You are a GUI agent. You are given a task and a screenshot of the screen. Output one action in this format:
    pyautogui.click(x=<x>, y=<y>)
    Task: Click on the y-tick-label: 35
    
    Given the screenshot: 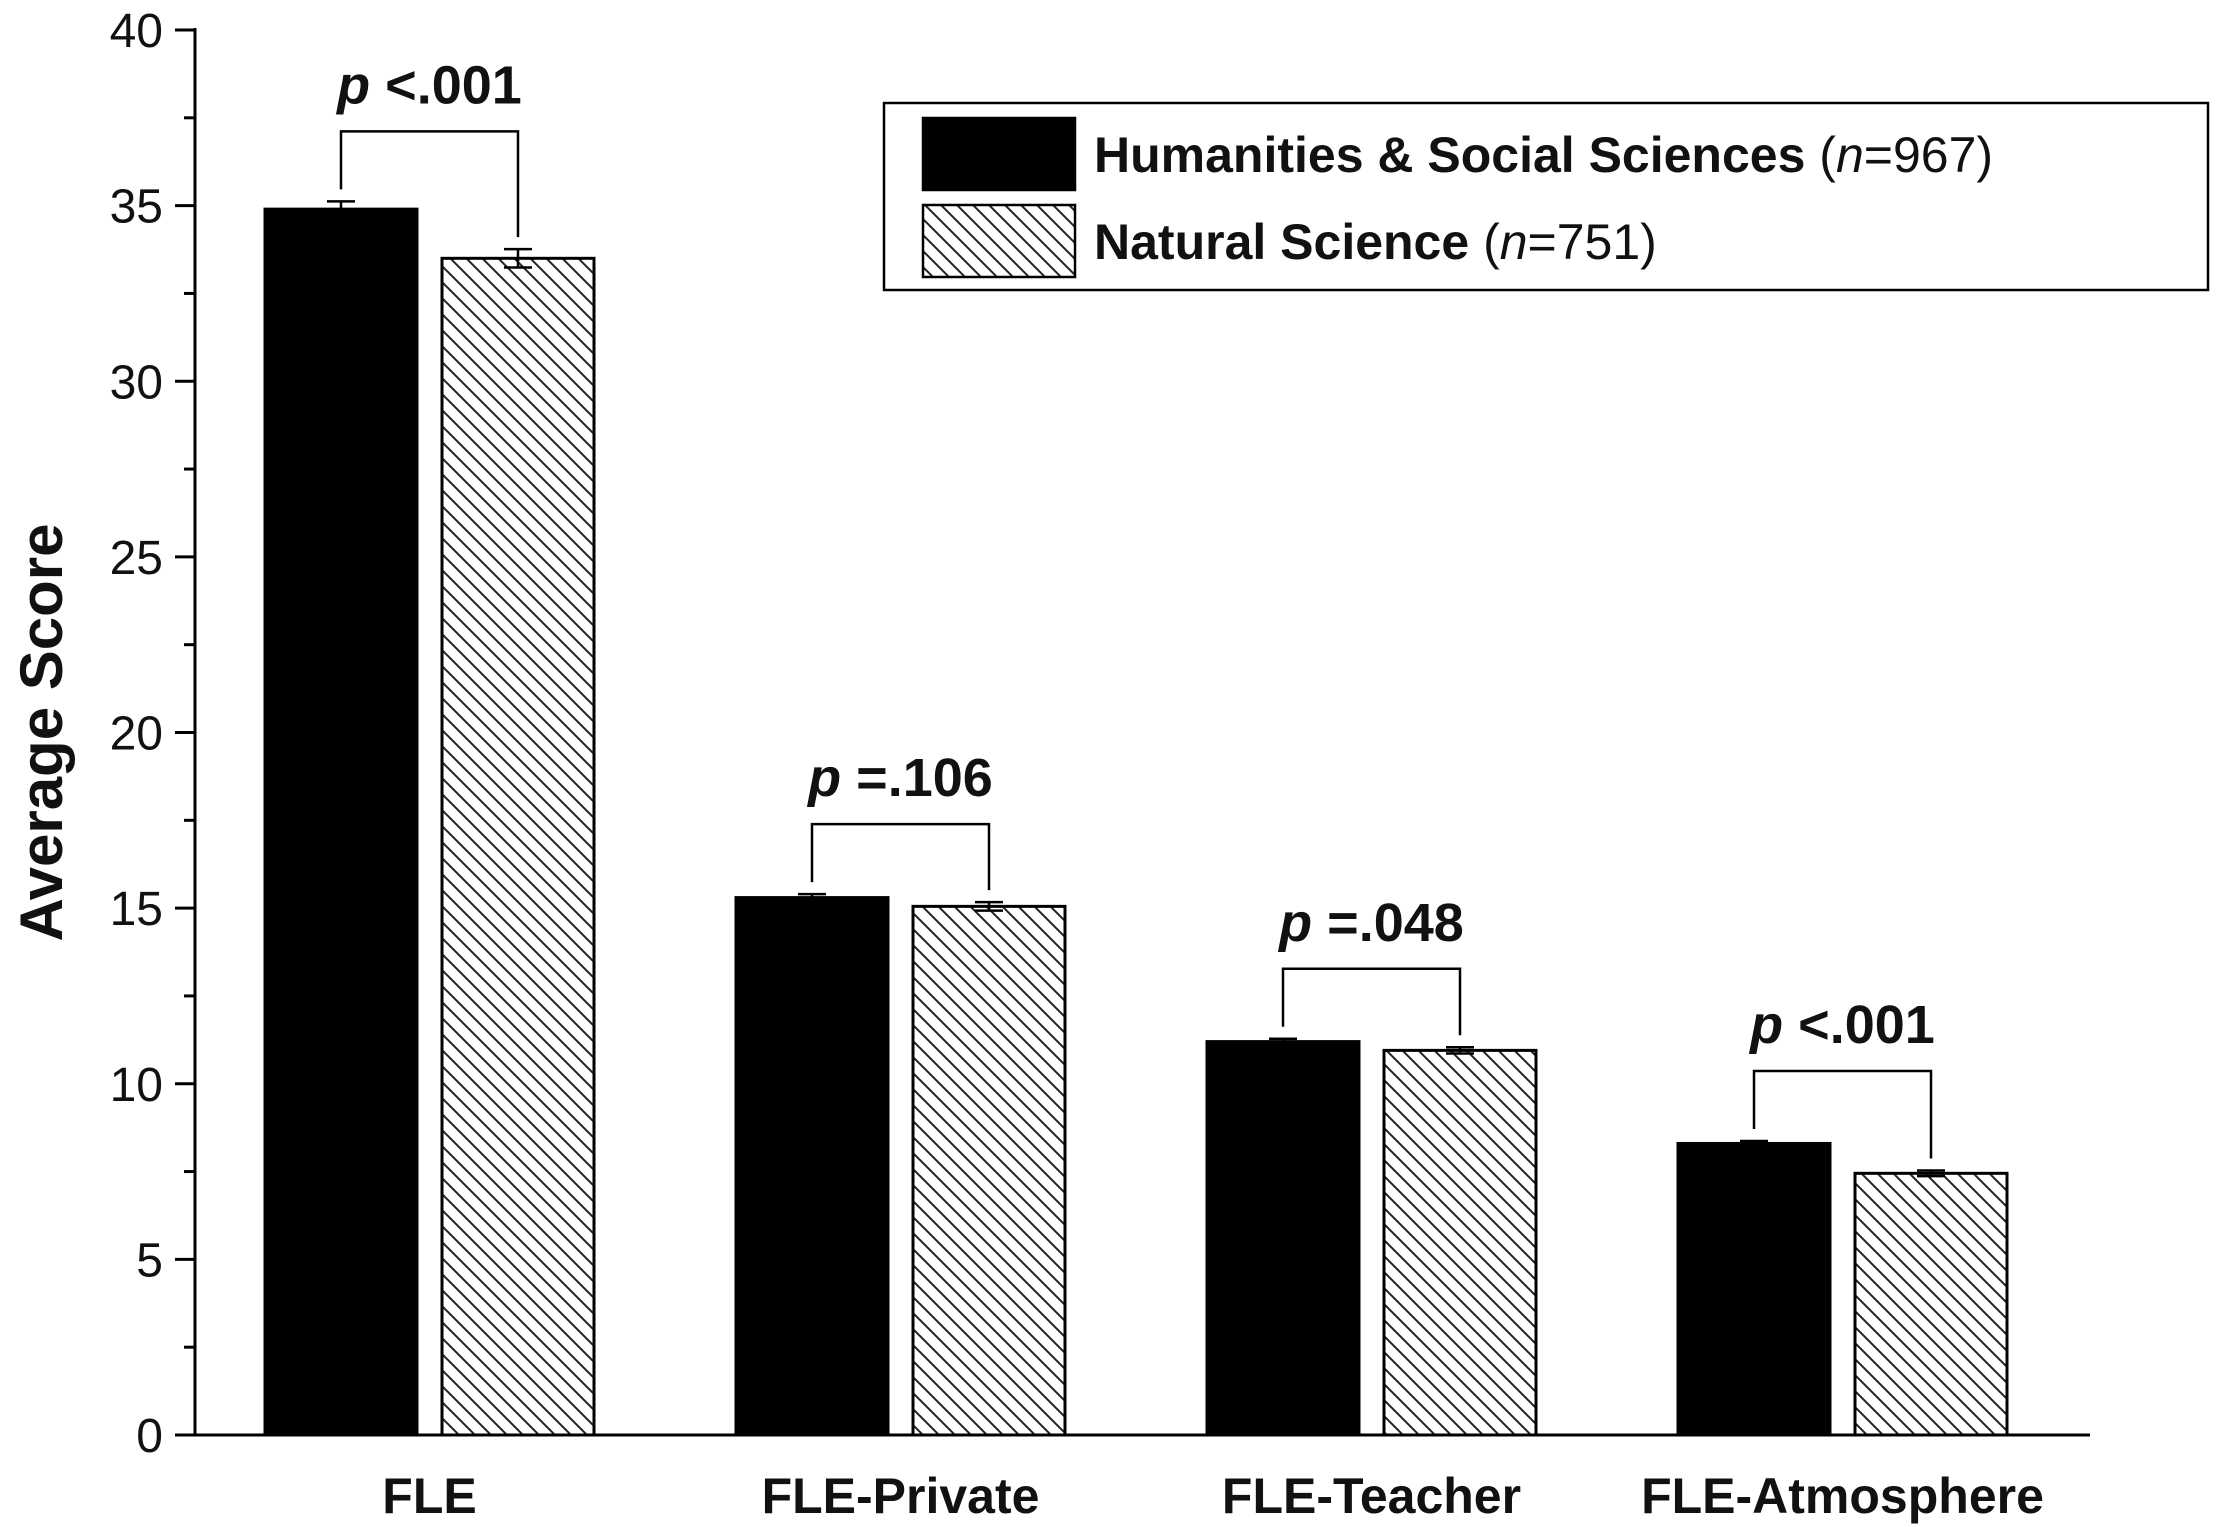 What is the action you would take?
    pyautogui.click(x=136, y=207)
    